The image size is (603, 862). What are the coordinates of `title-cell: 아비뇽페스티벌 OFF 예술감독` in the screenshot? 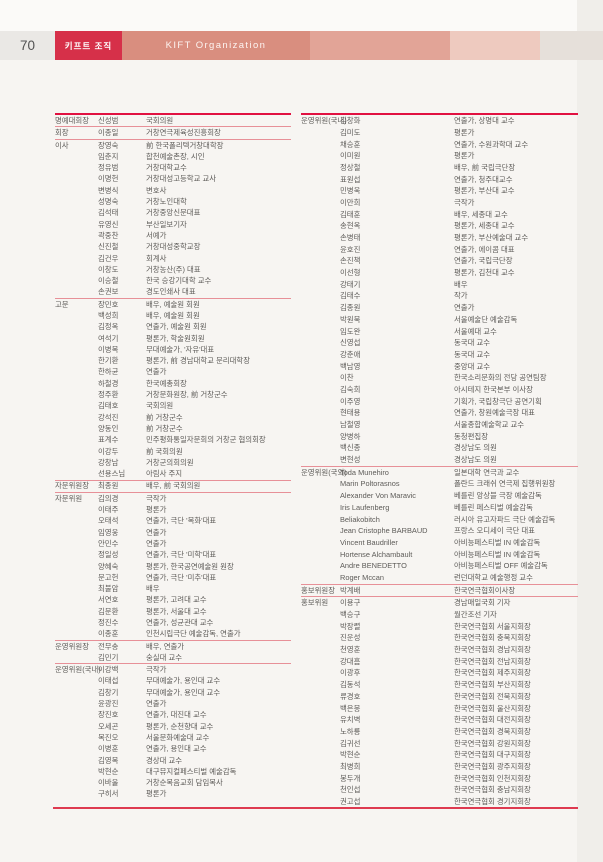 It's located at (501, 566).